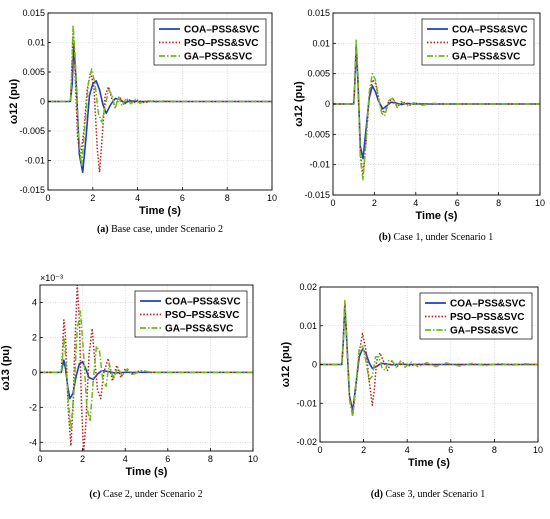  Describe the element at coordinates (377, 494) in the screenshot. I see `caption-letter: (d)` at that location.